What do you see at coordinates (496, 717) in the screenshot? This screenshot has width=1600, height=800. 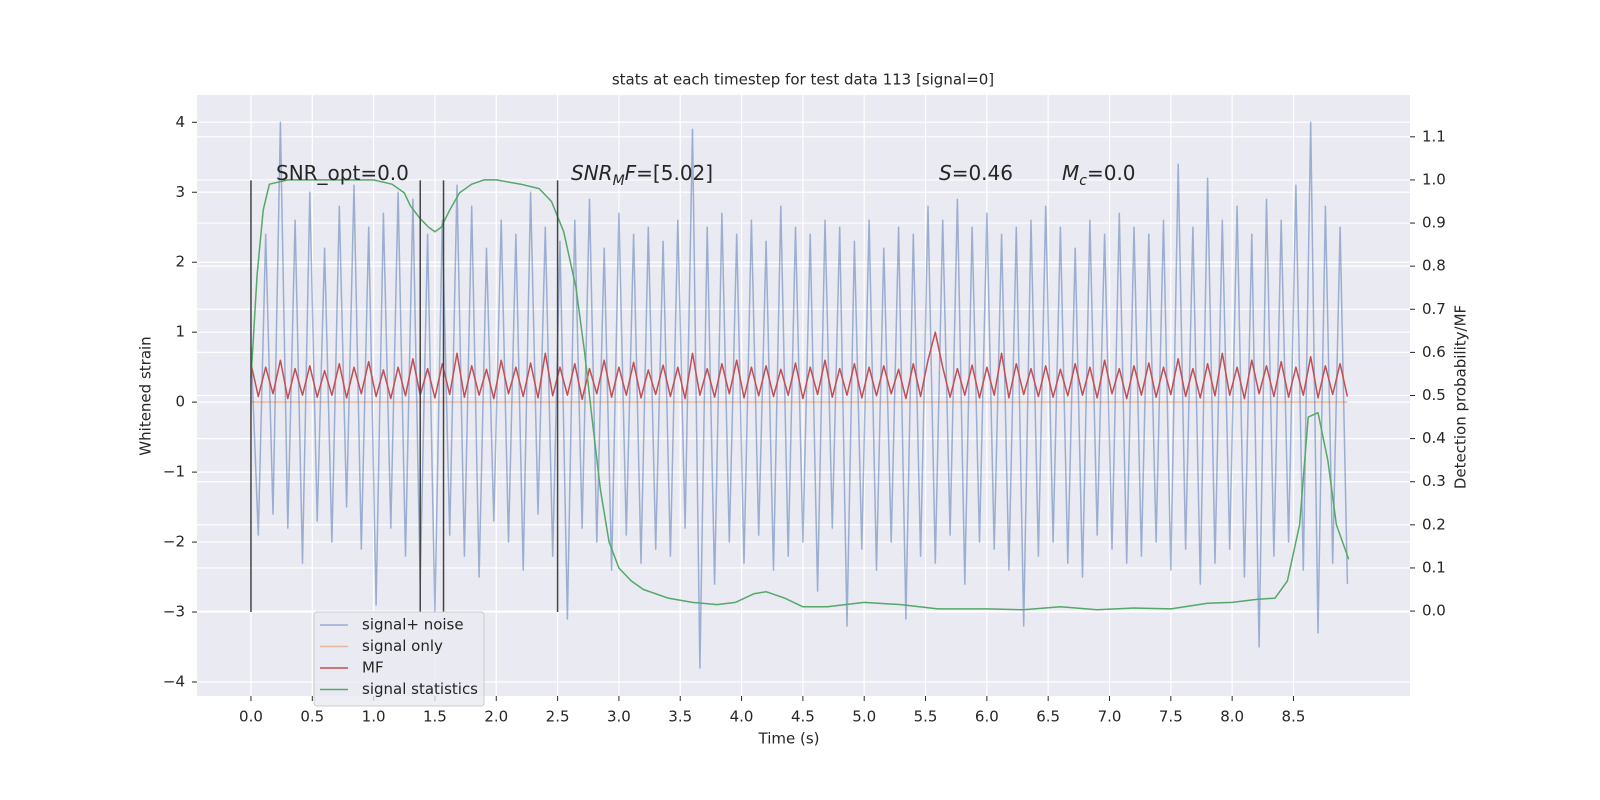 I see `x-tick-label: 2.0` at bounding box center [496, 717].